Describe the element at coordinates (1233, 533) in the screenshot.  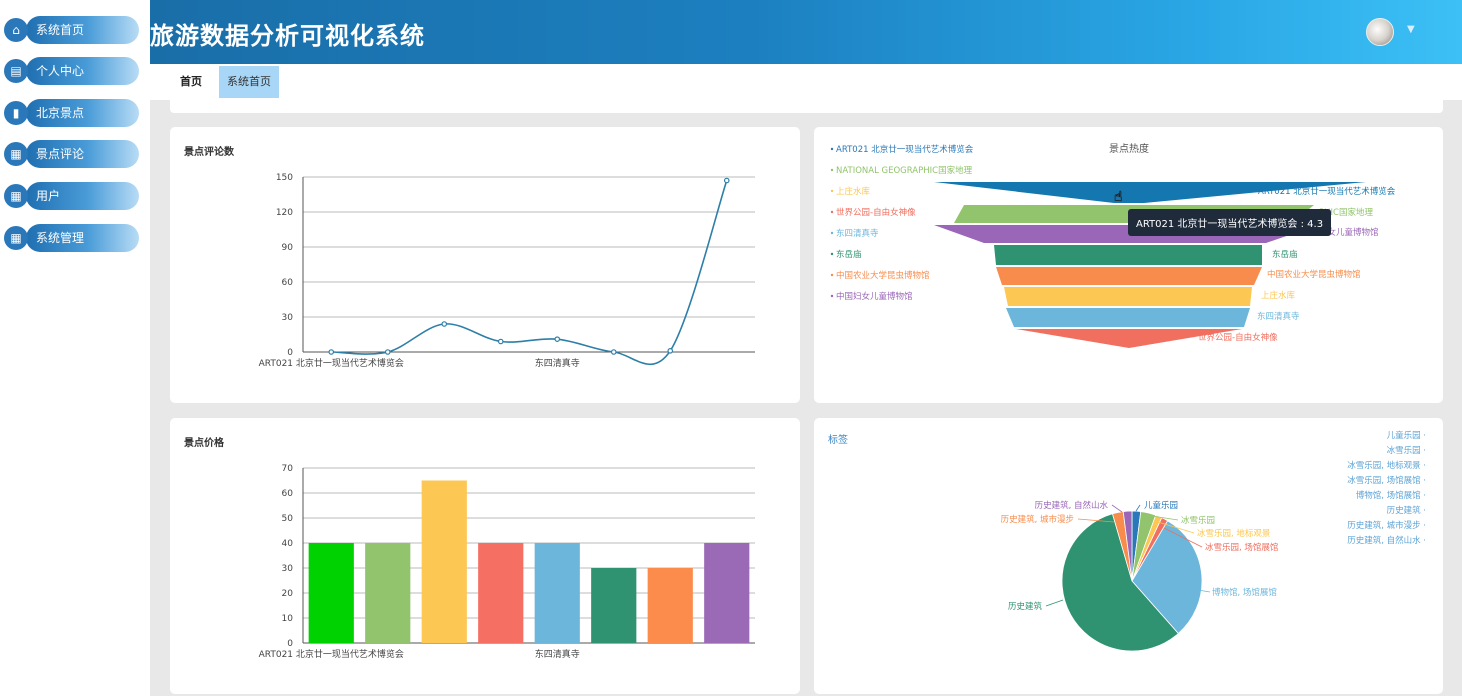
I see `pie-label: 冰雪乐园, 地标观景` at that location.